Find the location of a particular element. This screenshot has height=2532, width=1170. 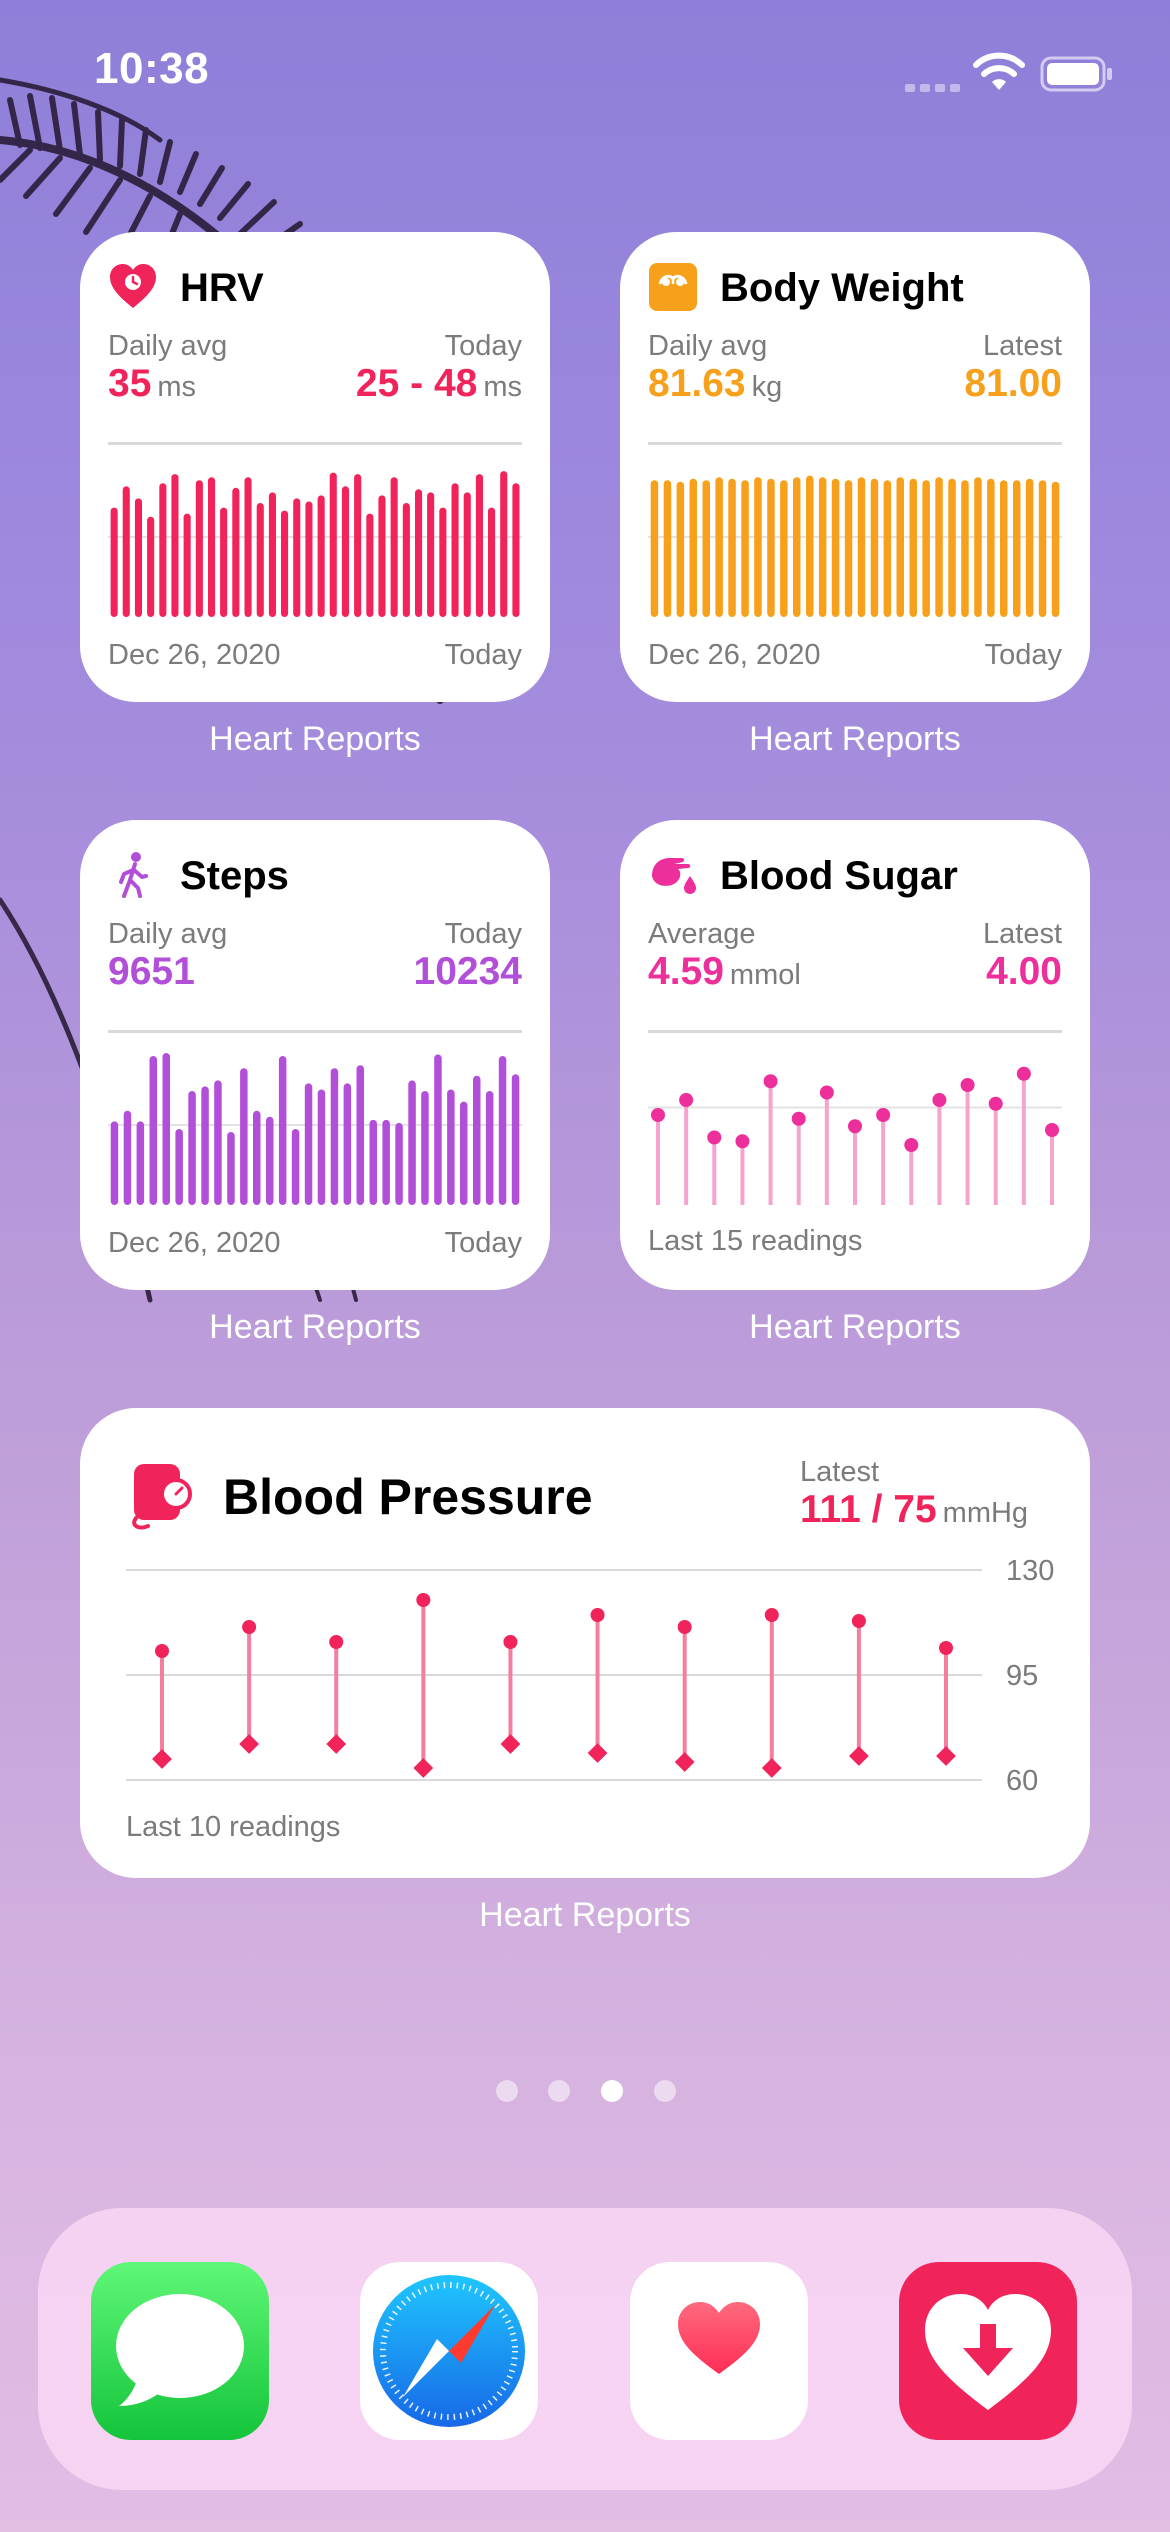

status-time: 10:38 is located at coordinates (152, 68).